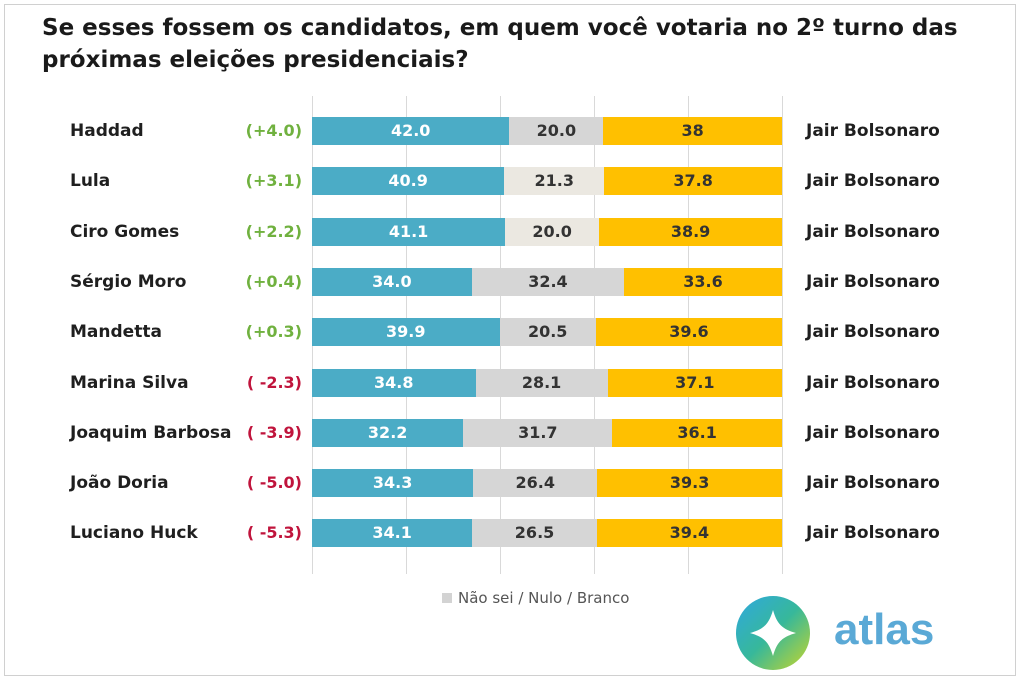 The width and height of the screenshot is (1024, 683). What do you see at coordinates (129, 383) in the screenshot?
I see `category-label: Marina Silva` at bounding box center [129, 383].